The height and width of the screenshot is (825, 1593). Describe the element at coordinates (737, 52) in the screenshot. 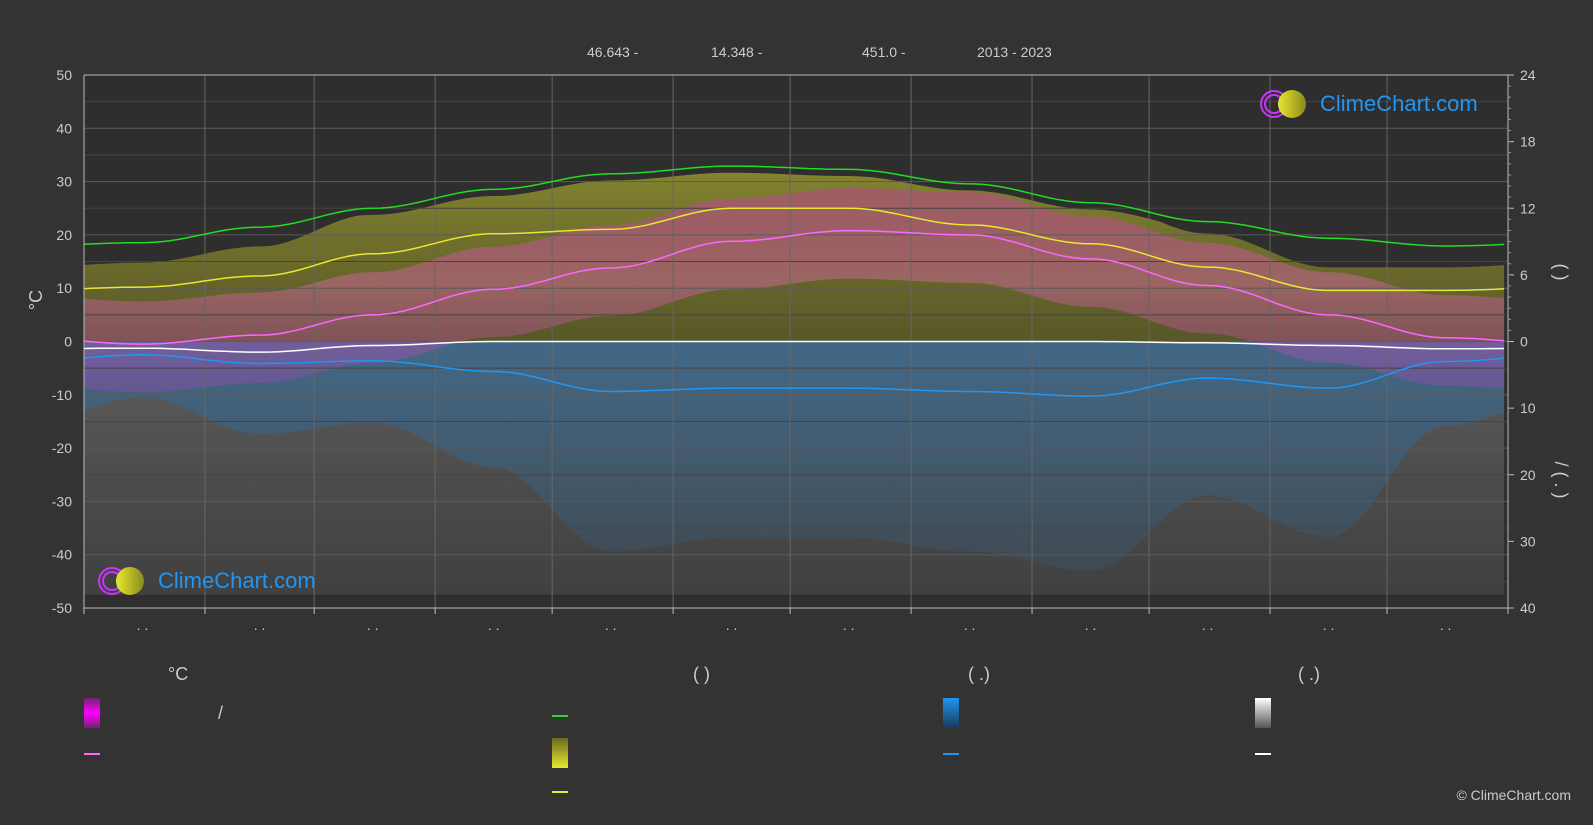

I see `header-longitude: 14.348 -` at that location.